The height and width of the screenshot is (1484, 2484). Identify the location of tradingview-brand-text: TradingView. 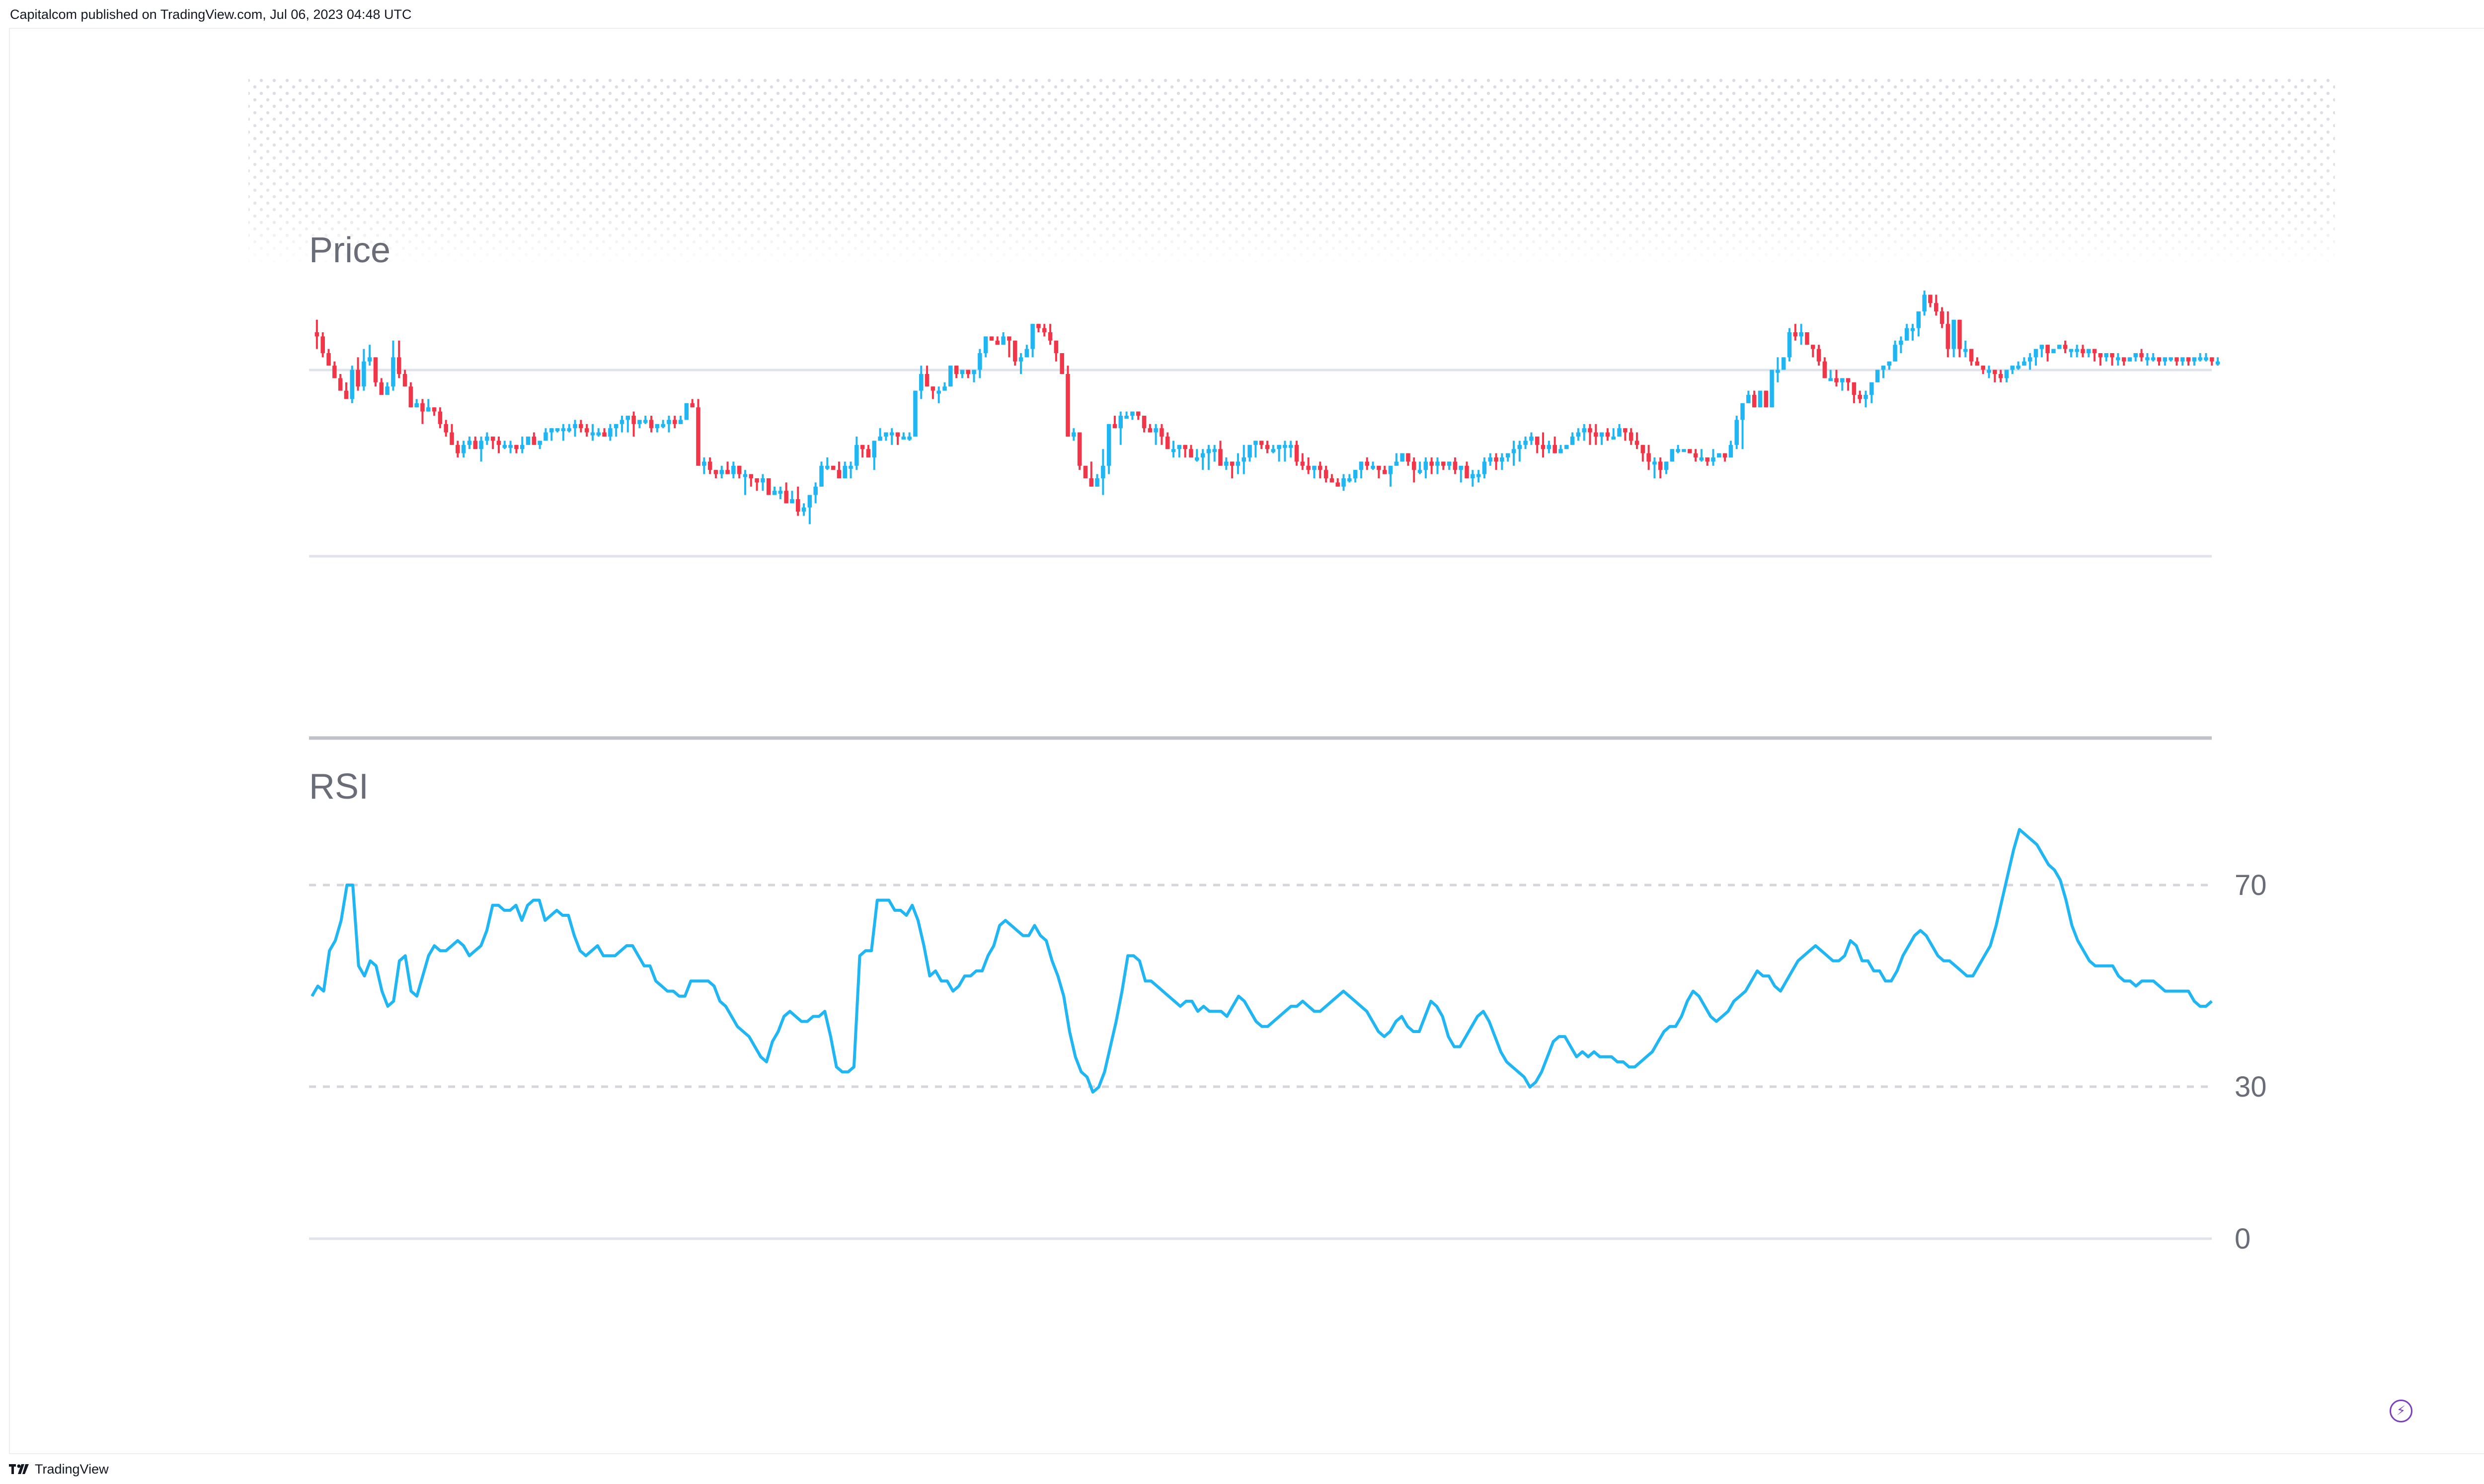
(72, 1469).